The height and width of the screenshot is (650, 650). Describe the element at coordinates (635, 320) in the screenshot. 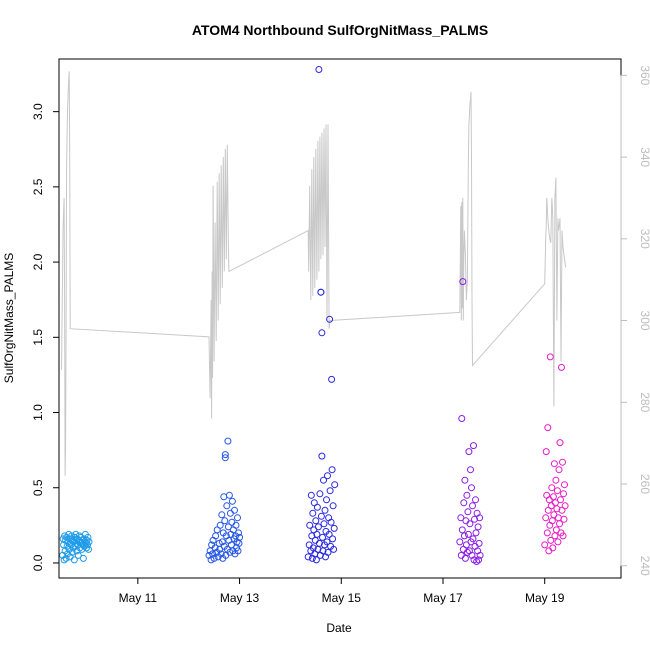

I see `secondary-y-axis: 240 260 280 300 320 340 360` at that location.